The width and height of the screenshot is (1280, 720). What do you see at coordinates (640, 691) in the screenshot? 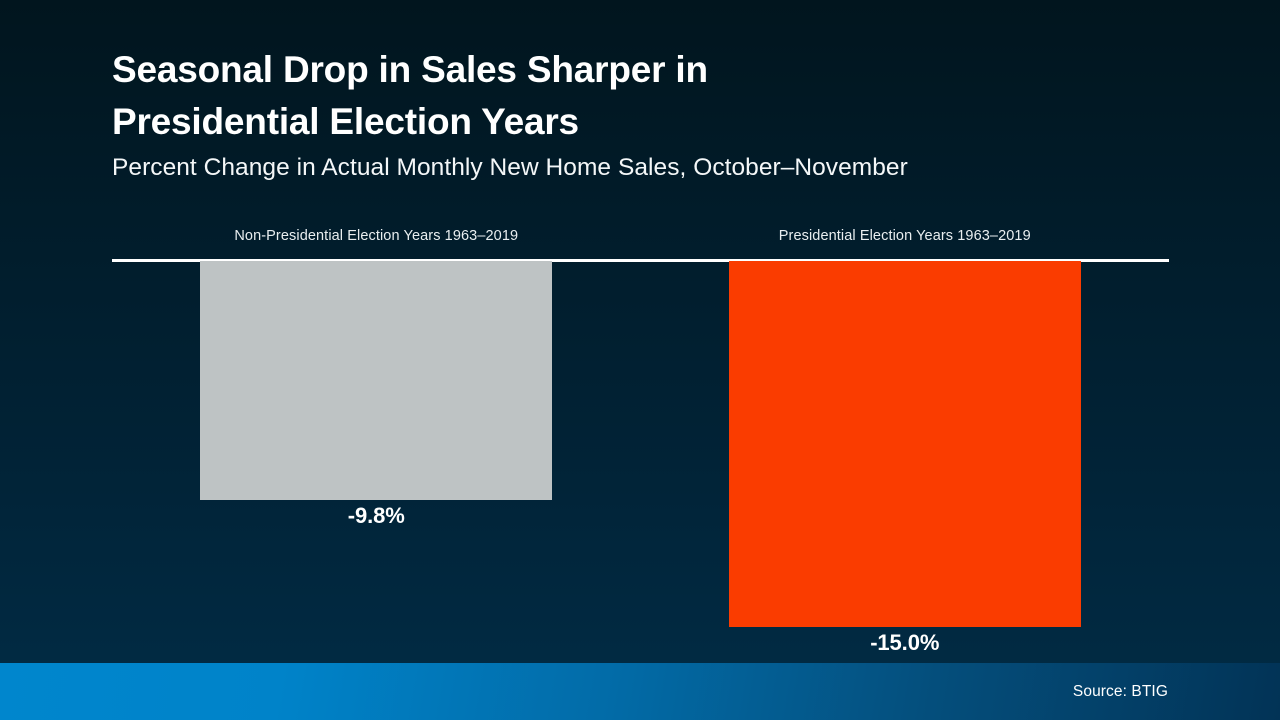
I see `footer-bar: Source: BTIG` at bounding box center [640, 691].